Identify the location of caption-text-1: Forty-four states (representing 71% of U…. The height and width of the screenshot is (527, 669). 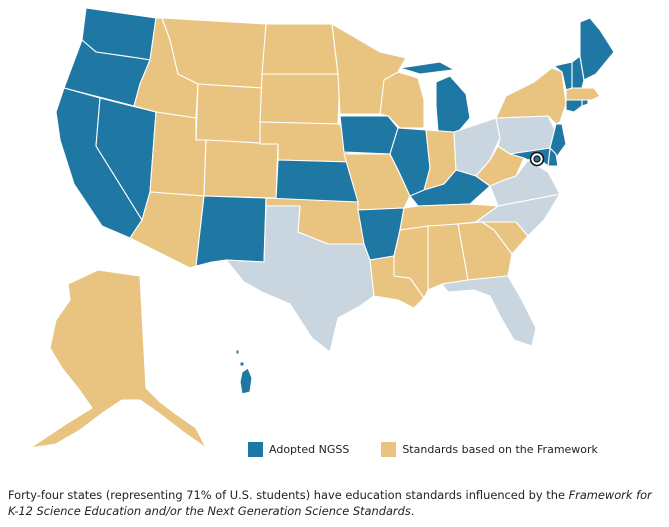
(288, 495).